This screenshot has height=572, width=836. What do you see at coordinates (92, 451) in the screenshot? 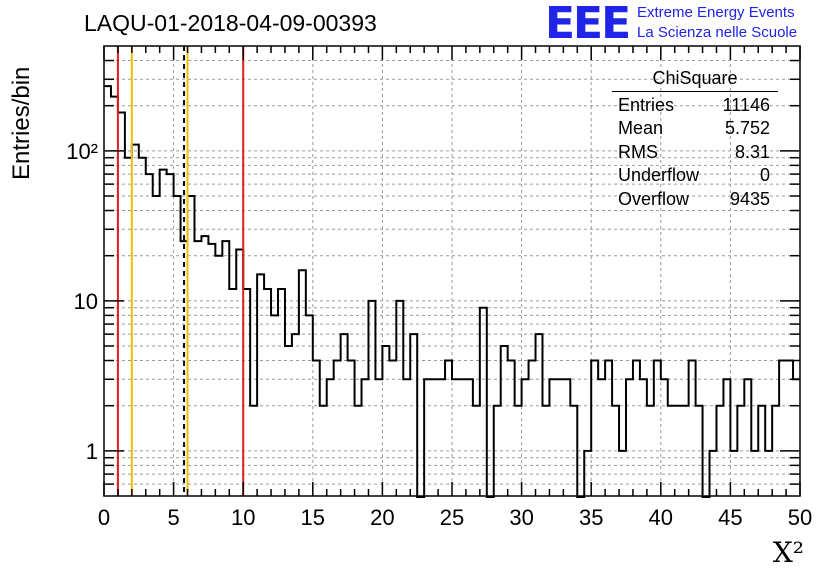
I see `y-tick-label: 1` at bounding box center [92, 451].